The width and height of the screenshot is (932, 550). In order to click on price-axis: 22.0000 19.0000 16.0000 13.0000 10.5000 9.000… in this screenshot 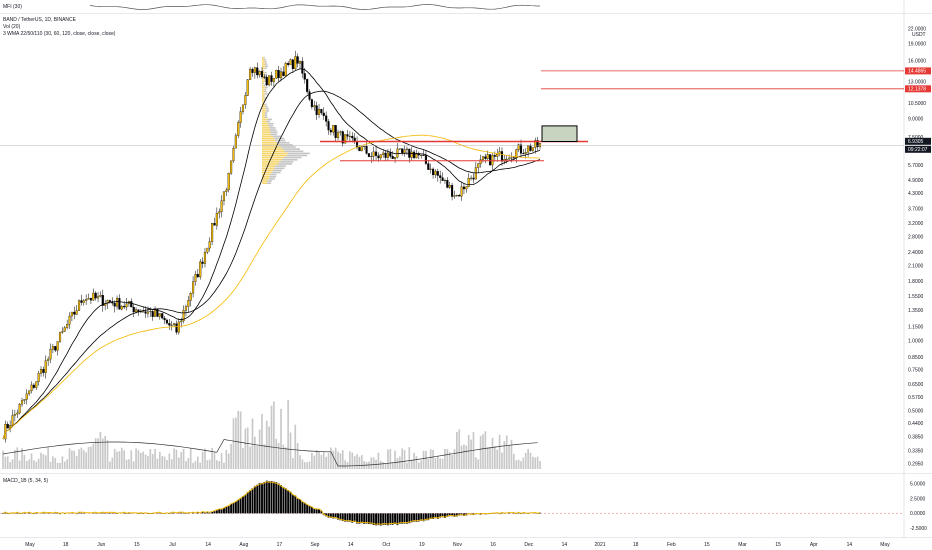, I will do `click(918, 247)`.